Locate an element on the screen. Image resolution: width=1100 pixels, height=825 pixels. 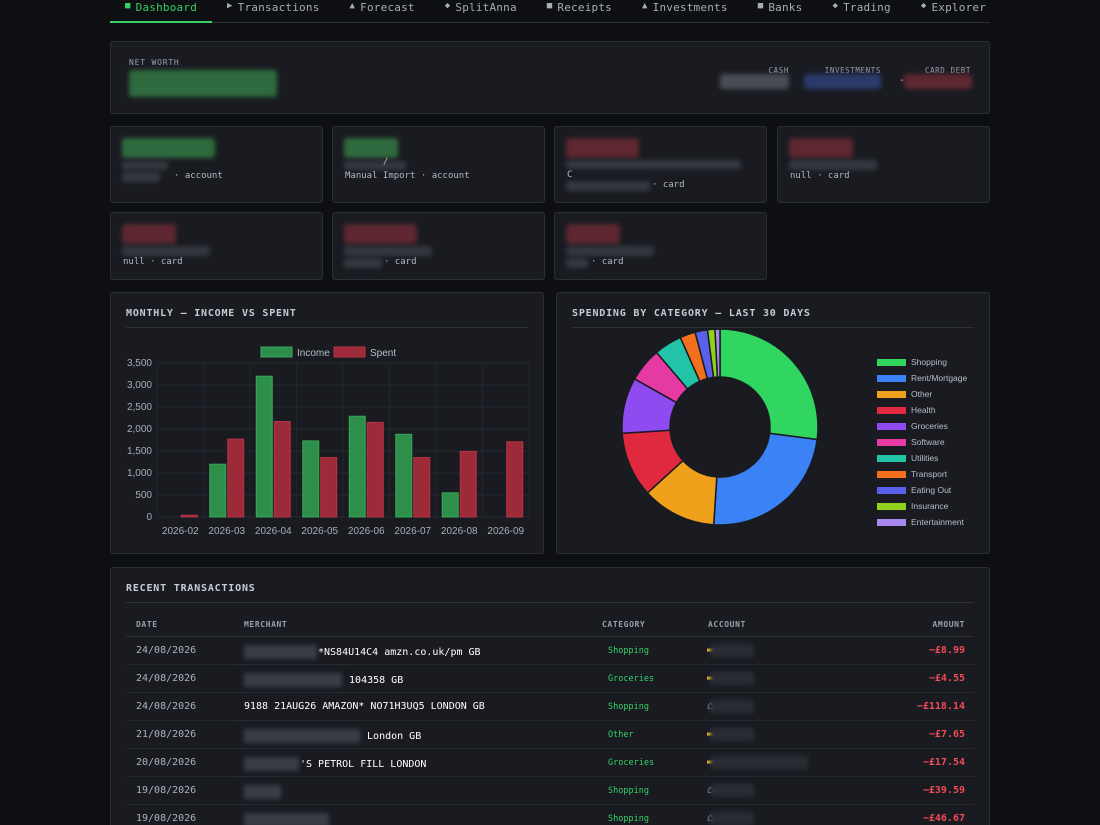
tab-label: Banks is located at coordinates (785, 7).